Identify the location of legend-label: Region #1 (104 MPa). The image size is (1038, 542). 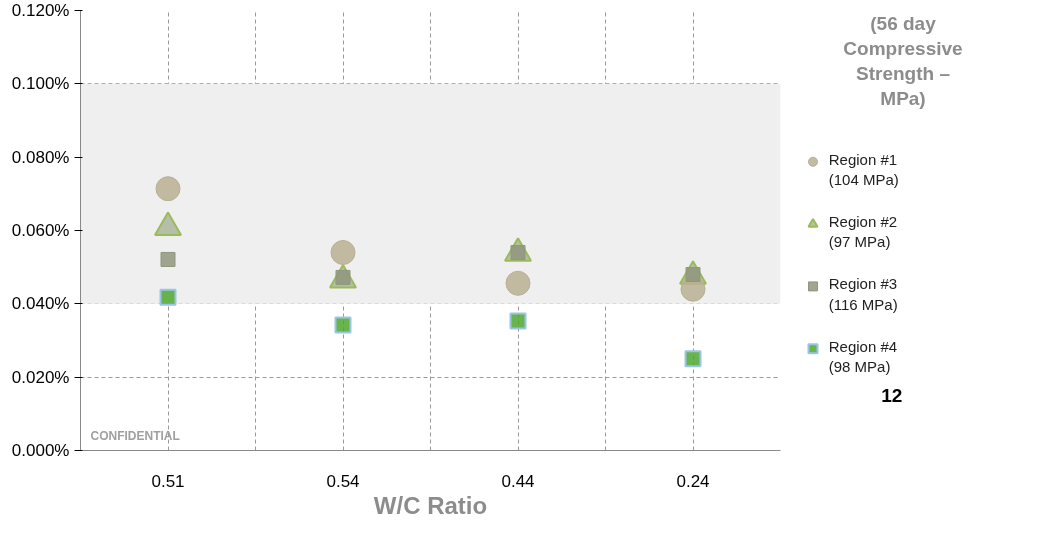
(863, 169).